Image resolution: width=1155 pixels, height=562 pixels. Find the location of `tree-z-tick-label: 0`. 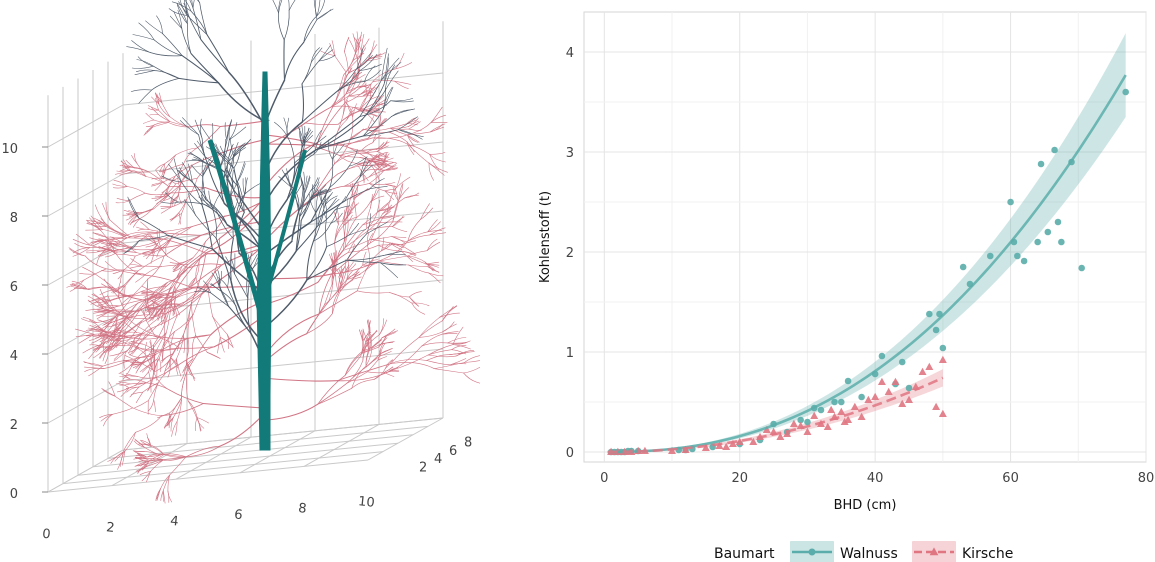

tree-z-tick-label: 0 is located at coordinates (14, 494).